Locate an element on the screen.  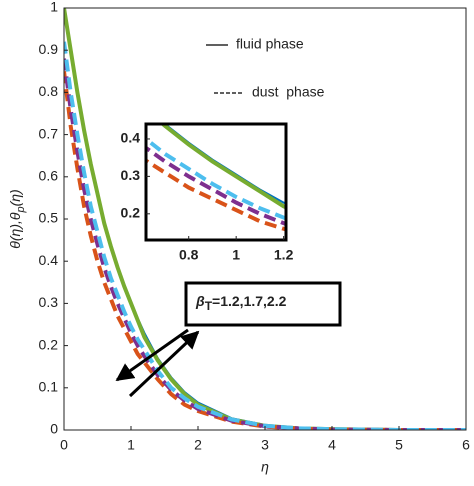
y-tick-label: 0.8 is located at coordinates (49, 91).